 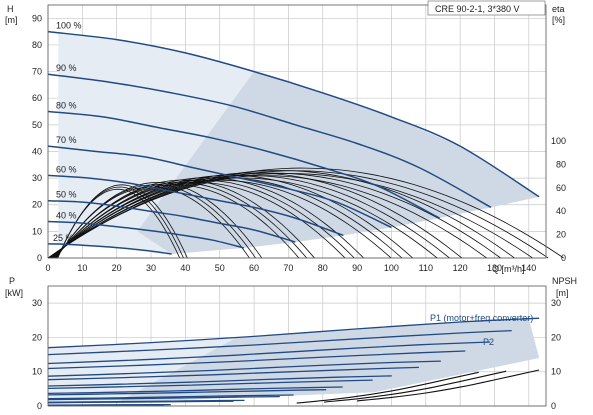 I want to click on x-tick-label: 120, so click(x=460, y=268).